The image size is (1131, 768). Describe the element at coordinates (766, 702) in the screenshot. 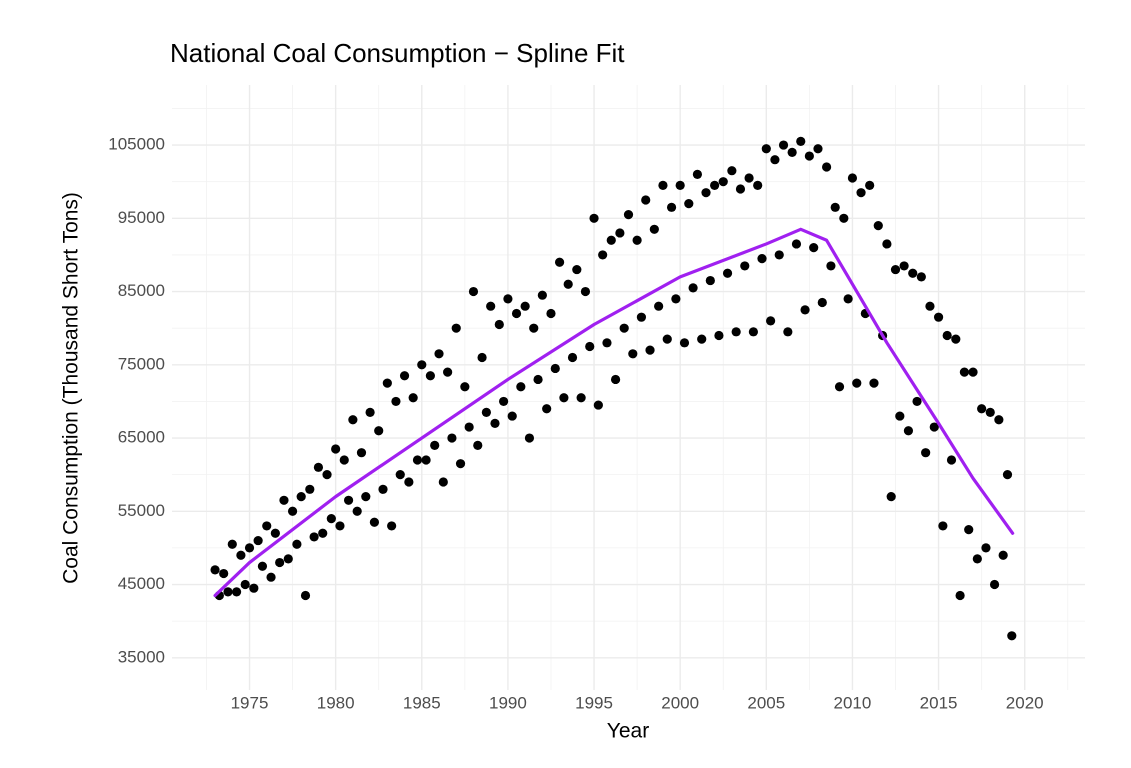

I see `x-tick-label: 2005` at that location.